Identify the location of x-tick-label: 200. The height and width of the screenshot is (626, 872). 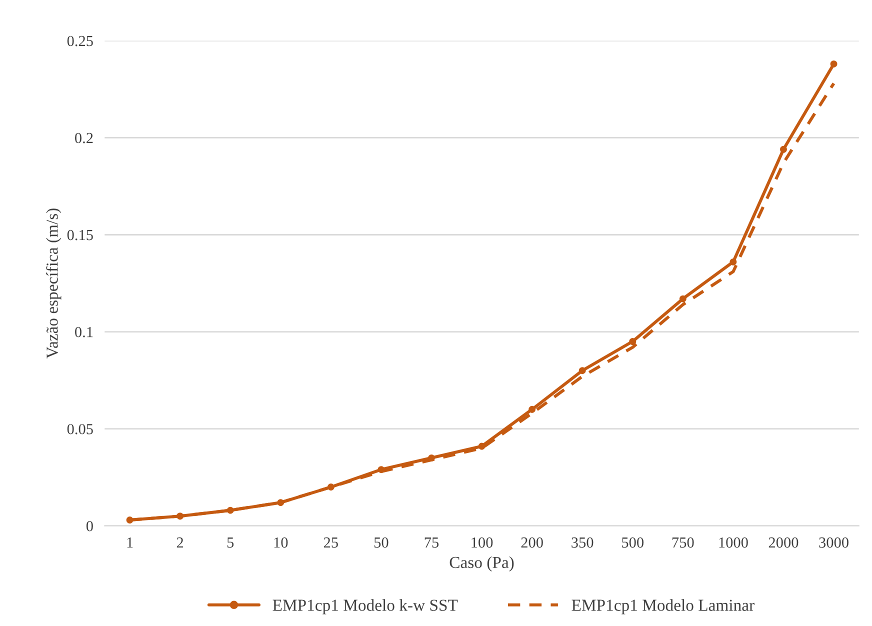
(532, 542).